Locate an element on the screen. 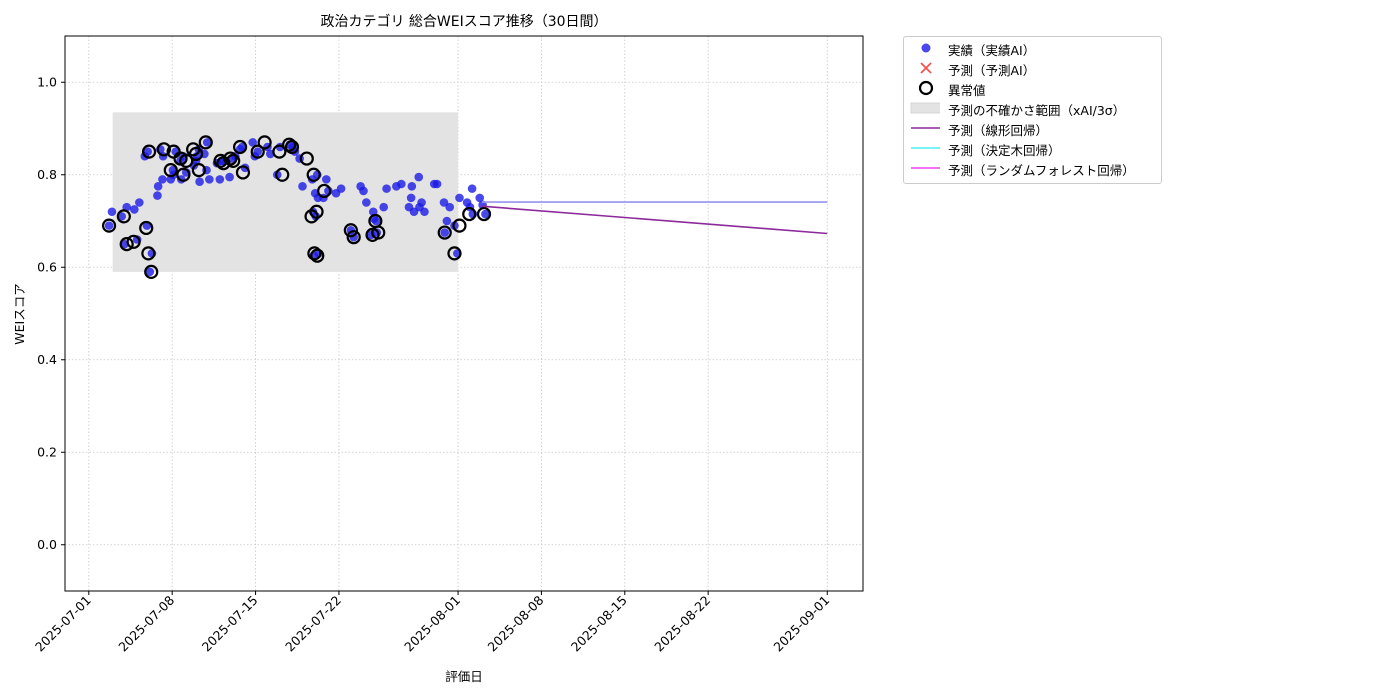 The height and width of the screenshot is (700, 1400). legend-label-uncertainty: 予測の不確かさ範囲（xAI/3σ） is located at coordinates (1037, 110).